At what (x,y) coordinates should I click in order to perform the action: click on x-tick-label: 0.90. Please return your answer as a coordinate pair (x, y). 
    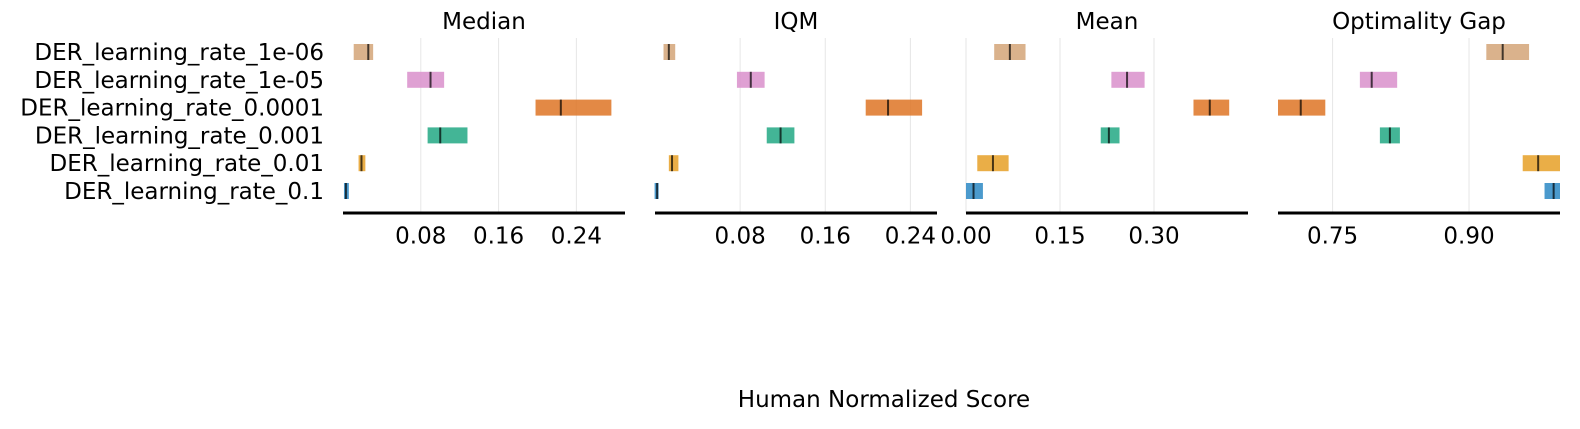
    Looking at the image, I should click on (1468, 237).